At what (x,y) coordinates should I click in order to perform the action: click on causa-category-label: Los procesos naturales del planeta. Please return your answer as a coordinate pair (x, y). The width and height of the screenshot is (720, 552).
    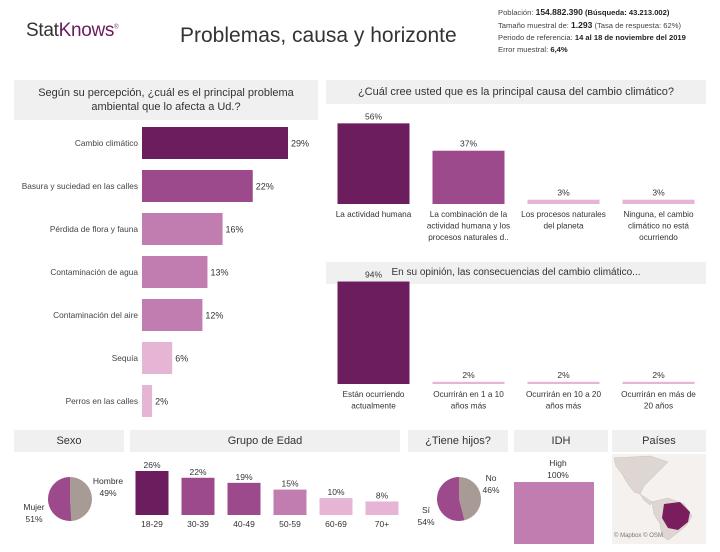
    Looking at the image, I should click on (563, 220).